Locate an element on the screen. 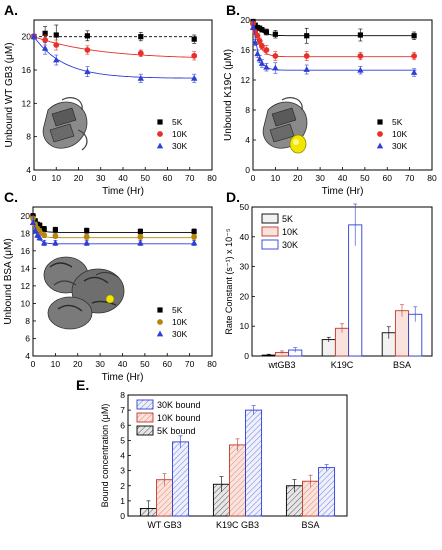 This screenshot has height=550, width=442. x-tick-label: 70 is located at coordinates (190, 178).